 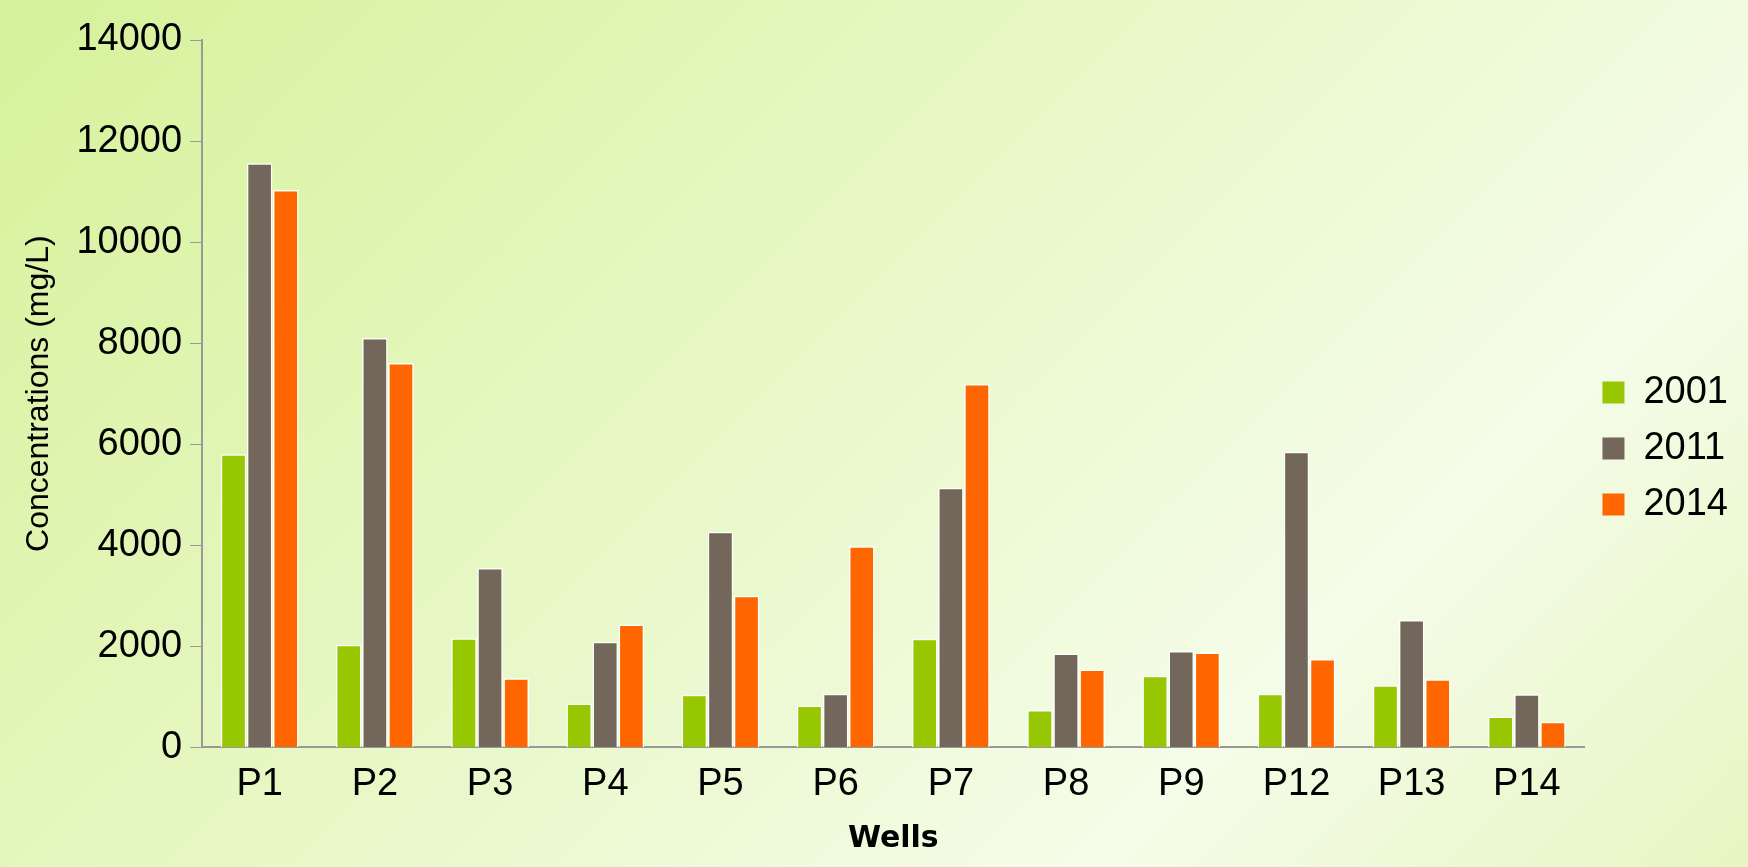 I want to click on x-tick-label: P13, so click(x=1411, y=781).